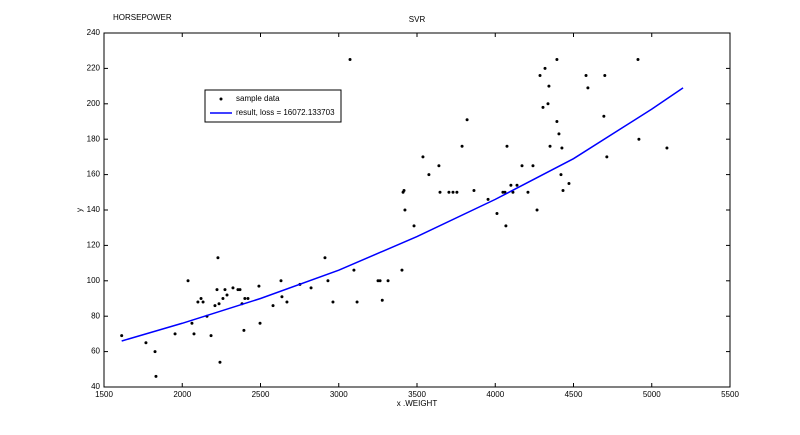 This screenshot has width=800, height=435. Describe the element at coordinates (730, 394) in the screenshot. I see `x-tick-label: 5500` at that location.